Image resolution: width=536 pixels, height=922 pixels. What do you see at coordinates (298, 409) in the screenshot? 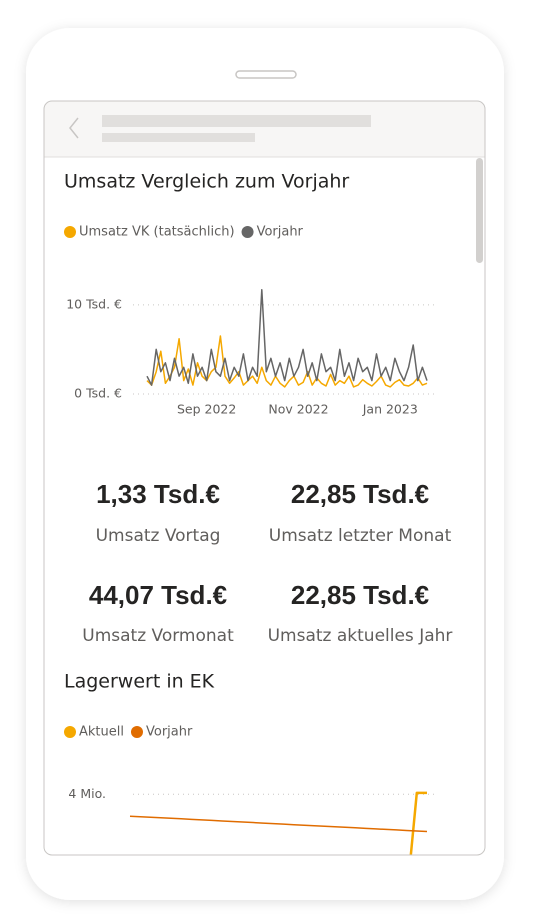
I see `x-tick-label: Nov 2022` at bounding box center [298, 409].